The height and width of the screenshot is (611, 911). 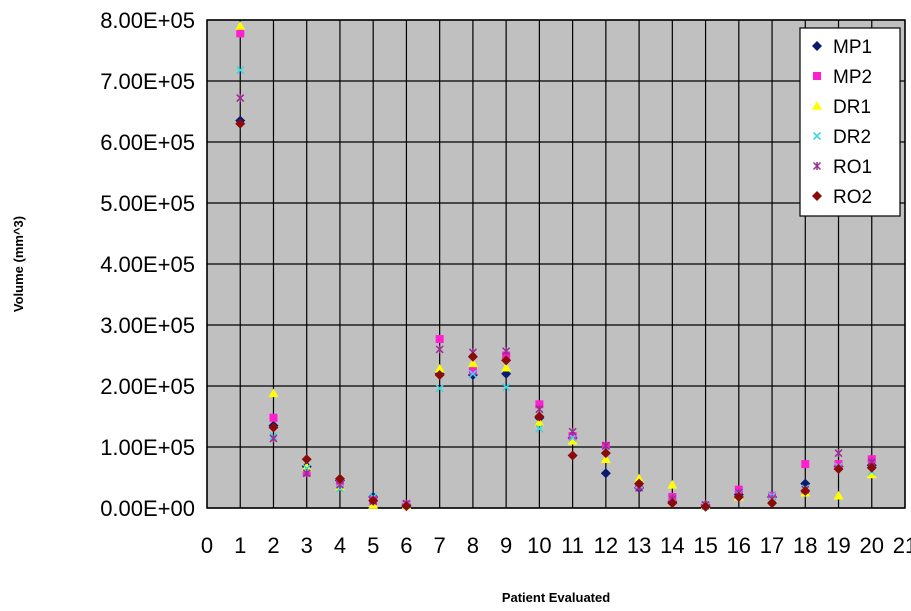 I want to click on x-tick-label: 13, so click(x=639, y=545).